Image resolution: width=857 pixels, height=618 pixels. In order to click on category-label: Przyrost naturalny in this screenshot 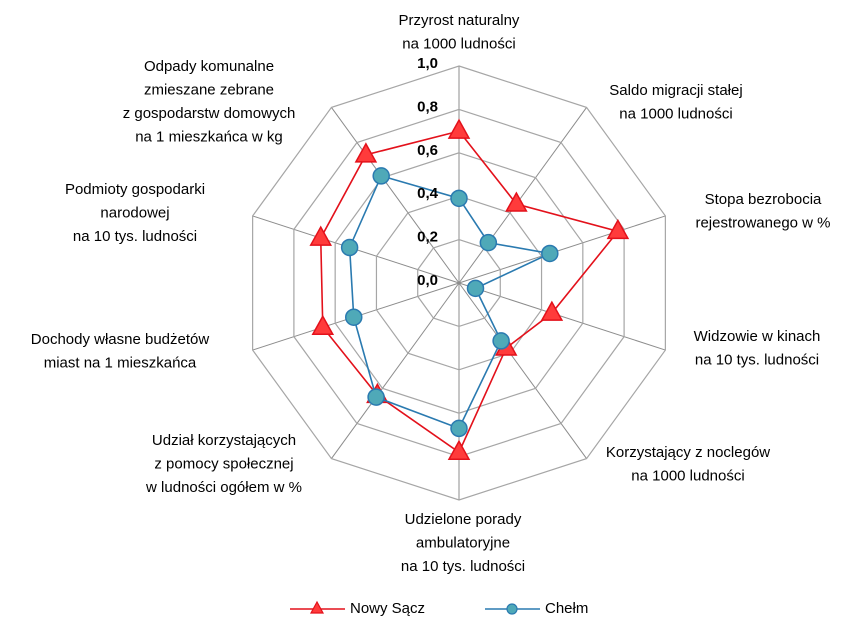, I will do `click(459, 20)`.